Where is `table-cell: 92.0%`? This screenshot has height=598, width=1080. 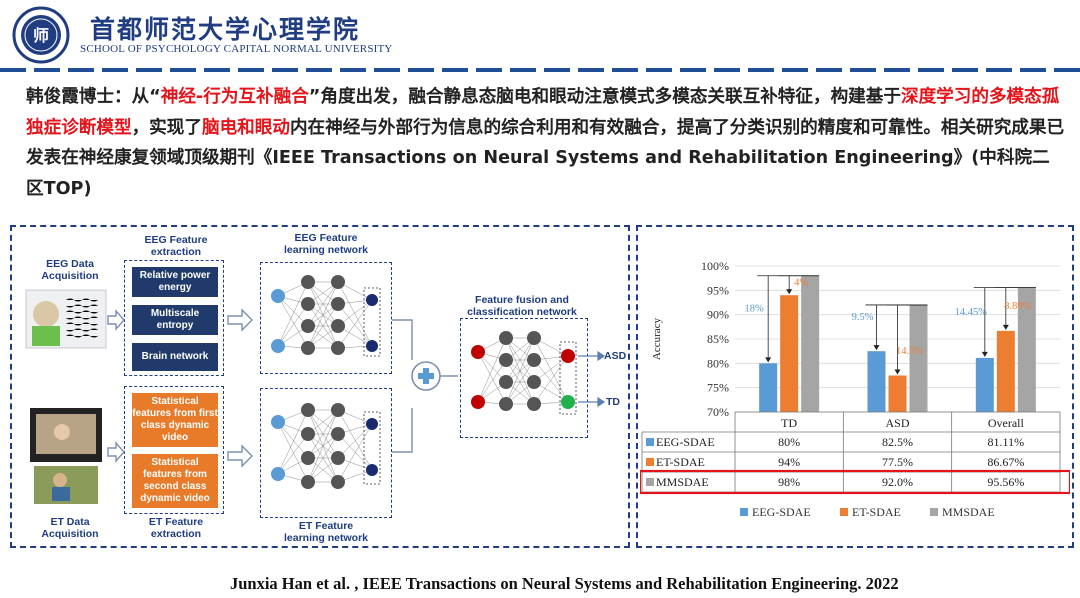 table-cell: 92.0% is located at coordinates (897, 482).